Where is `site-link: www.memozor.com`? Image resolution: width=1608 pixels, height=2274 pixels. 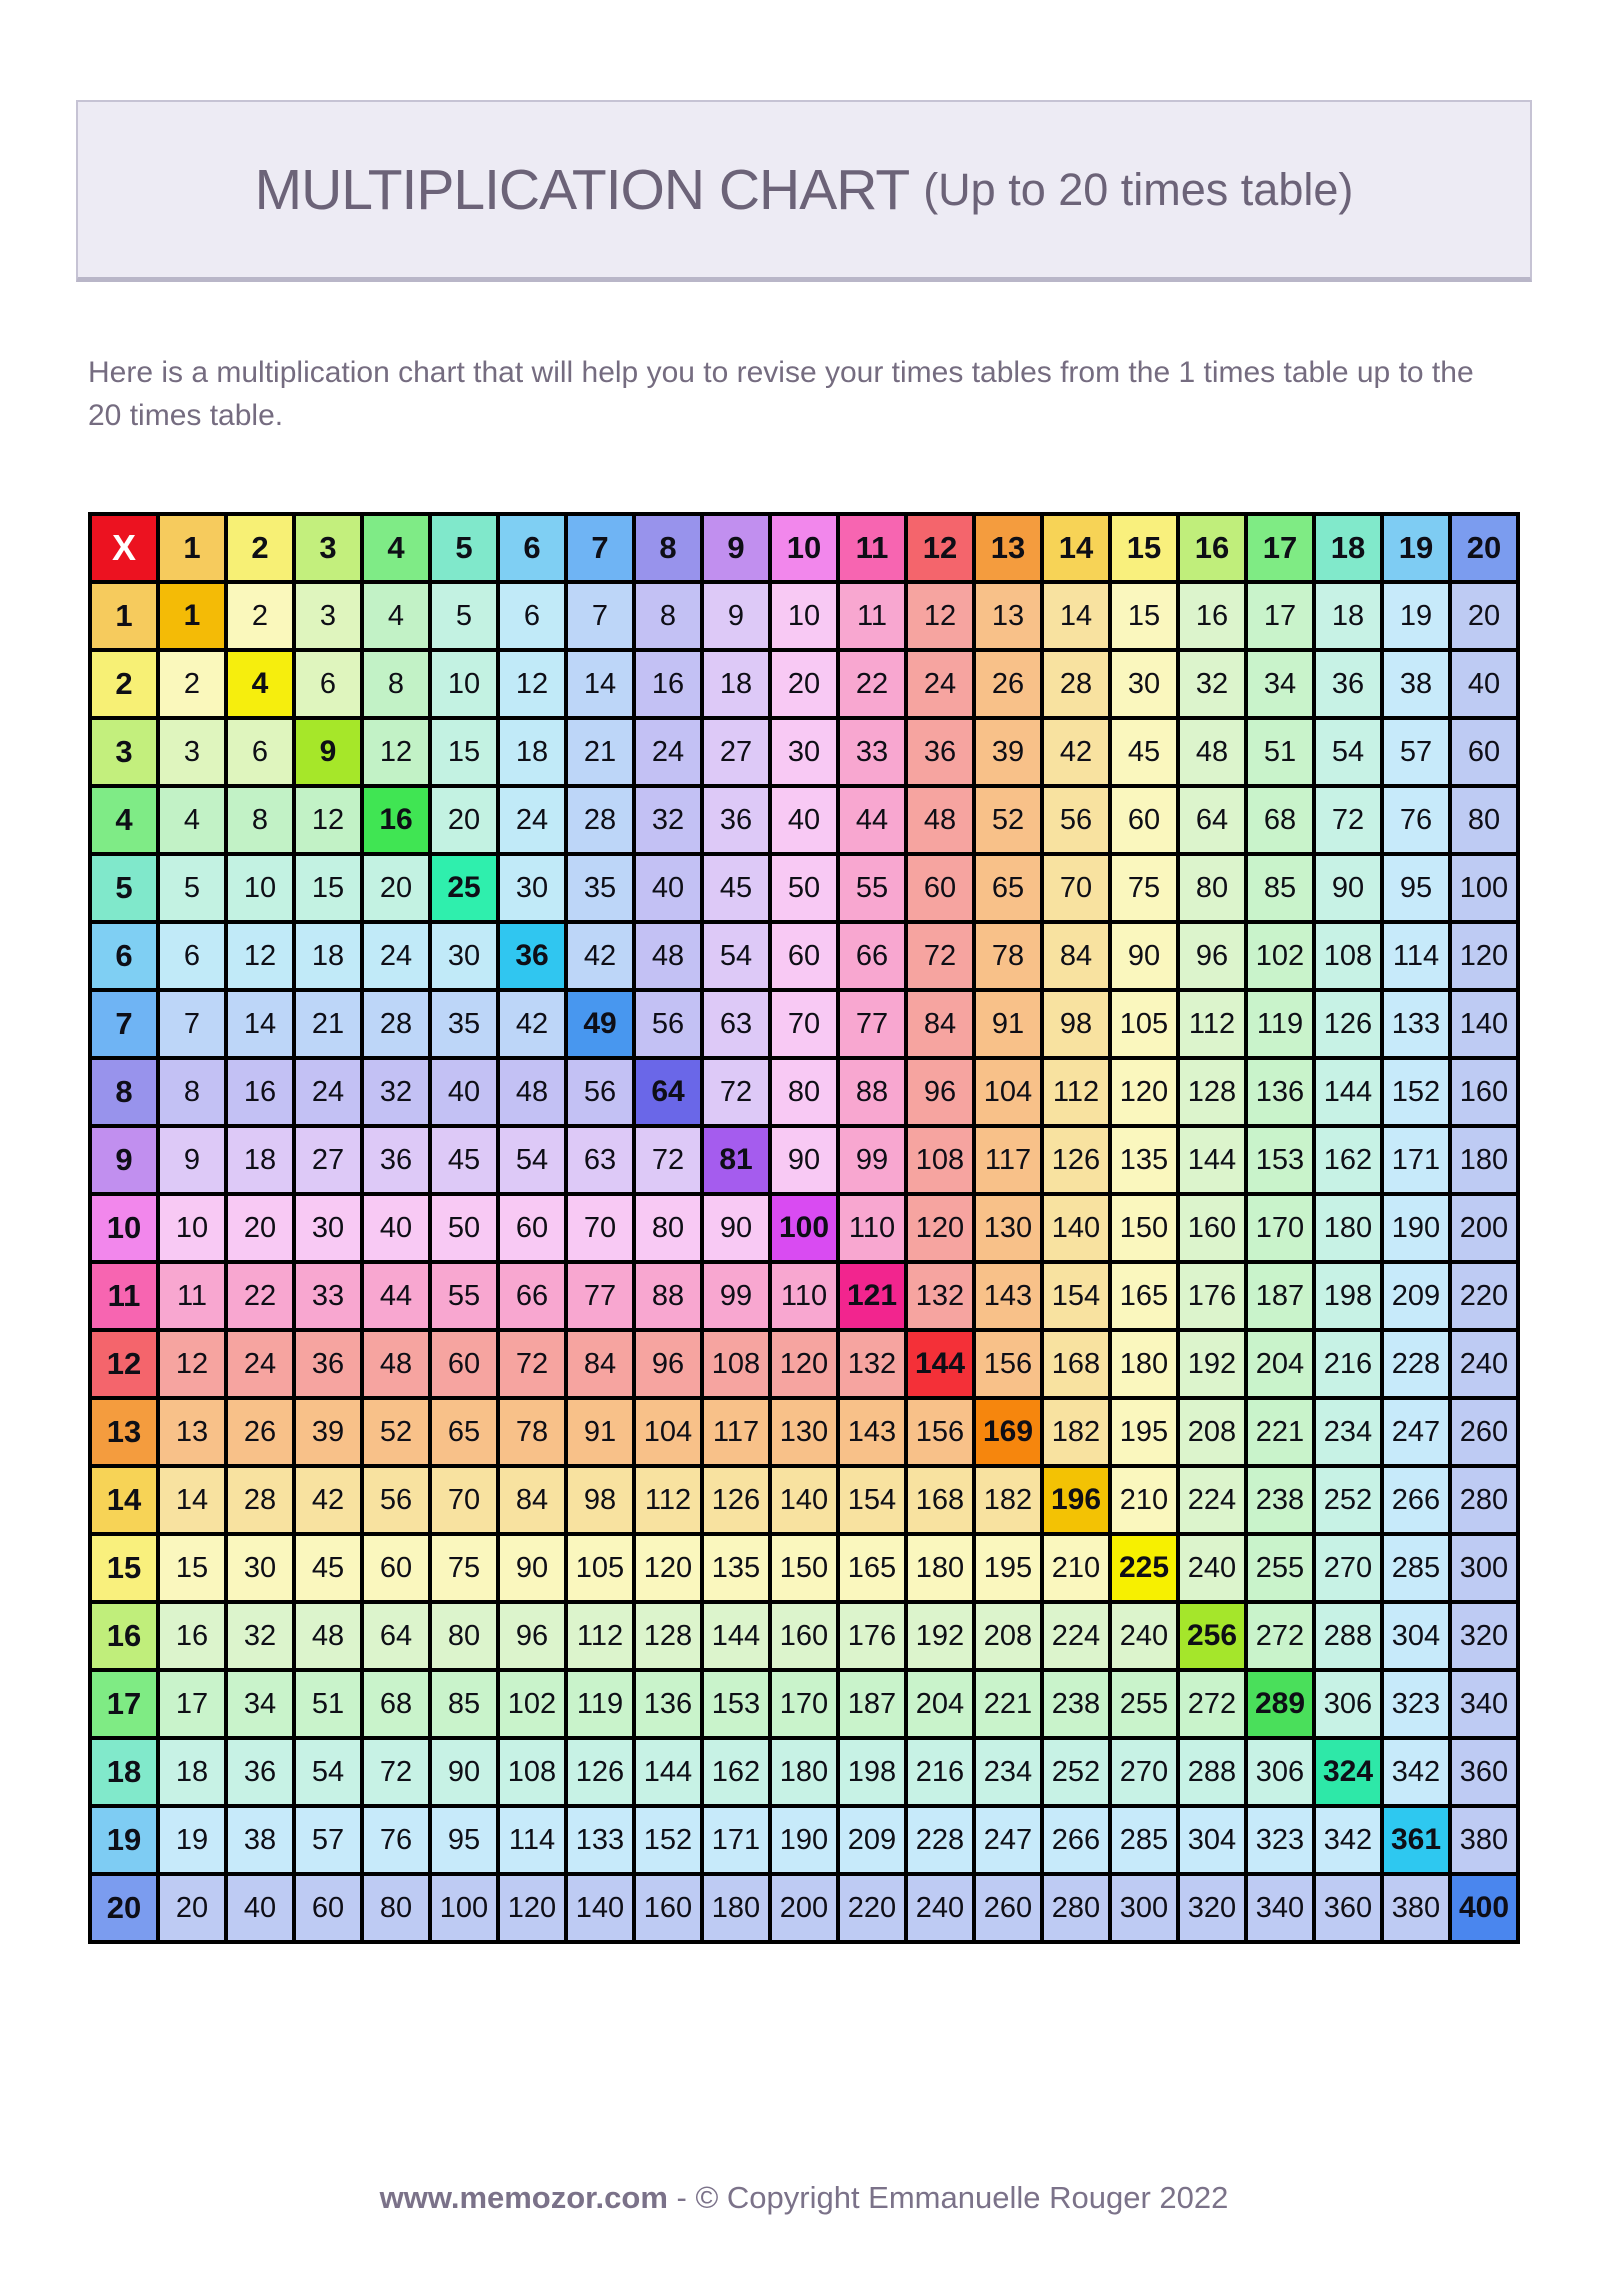 site-link: www.memozor.com is located at coordinates (523, 2197).